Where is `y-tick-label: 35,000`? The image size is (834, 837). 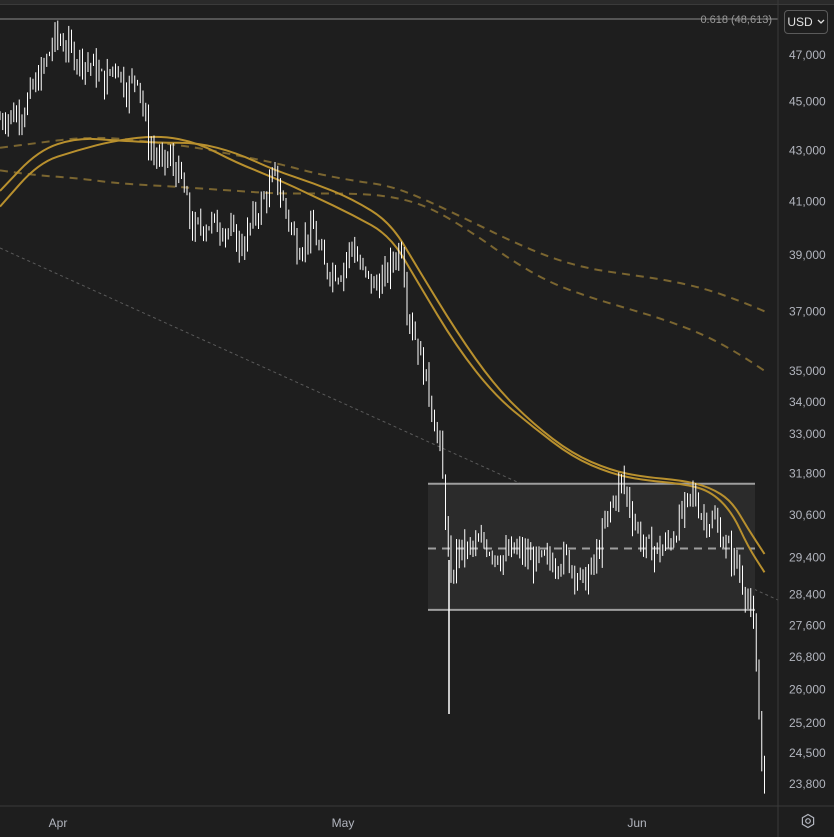
y-tick-label: 35,000 is located at coordinates (807, 371).